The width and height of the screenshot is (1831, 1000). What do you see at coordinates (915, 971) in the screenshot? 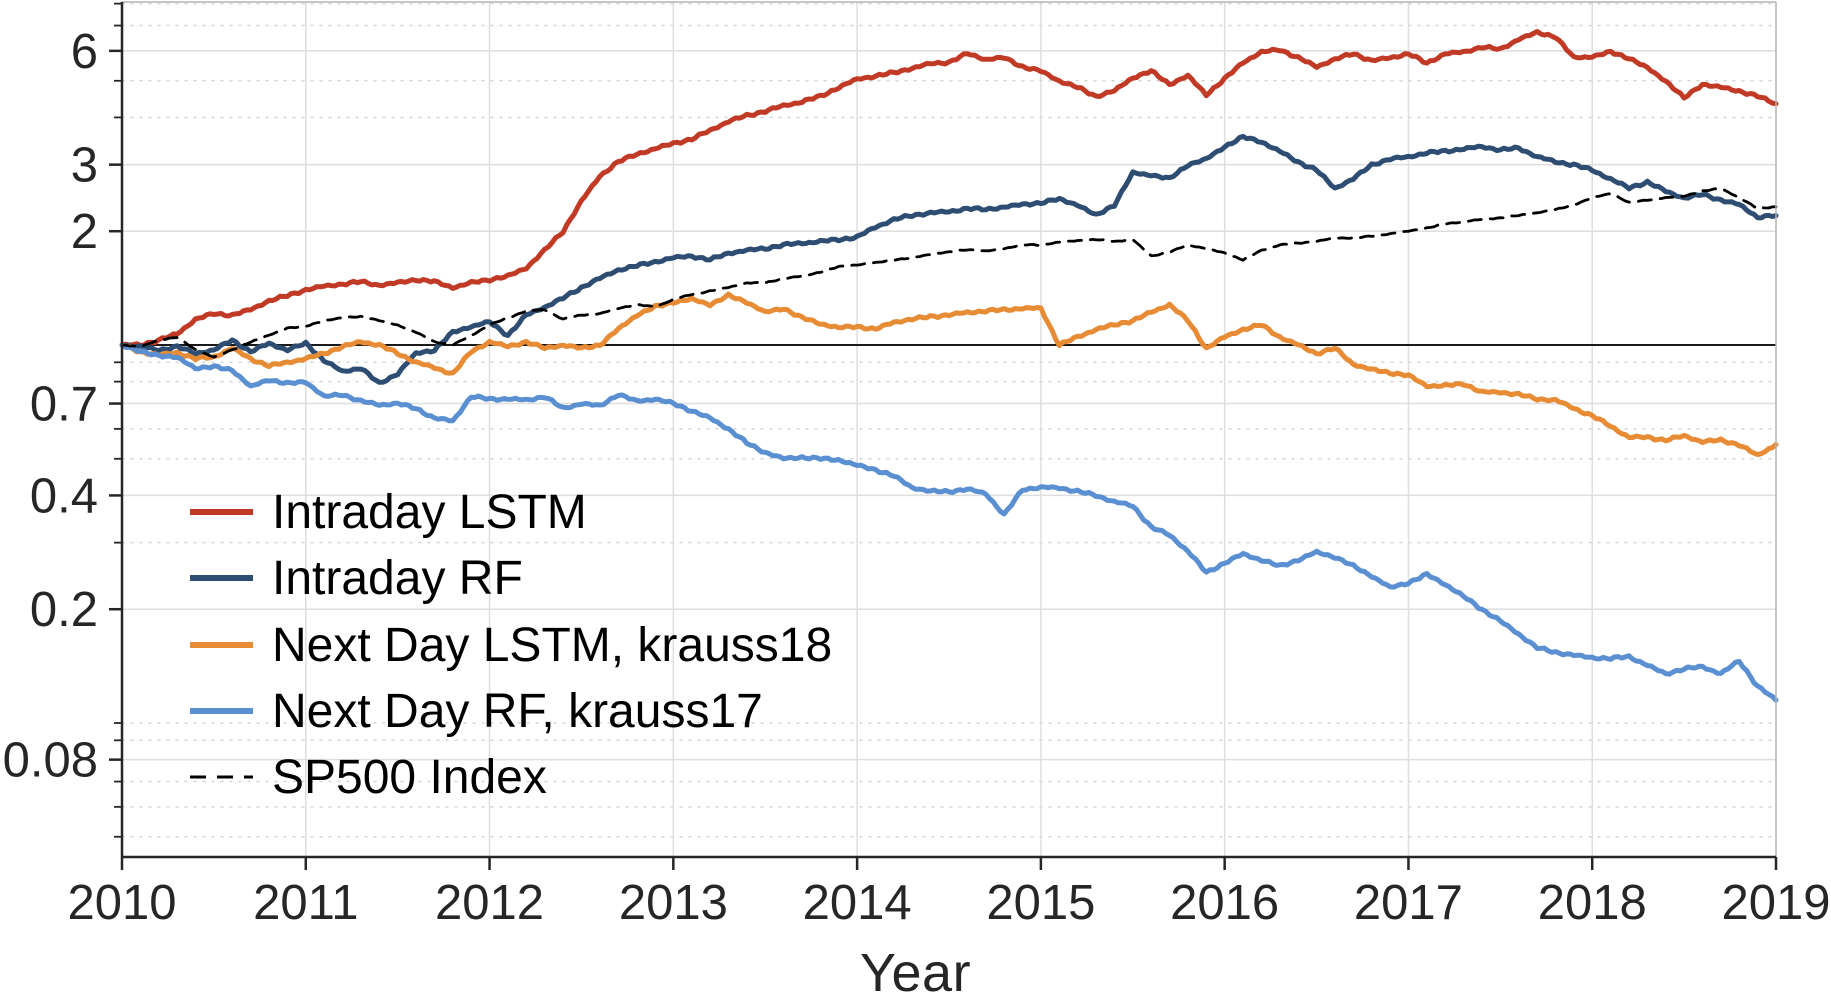
I see `x-axis-title: Year` at bounding box center [915, 971].